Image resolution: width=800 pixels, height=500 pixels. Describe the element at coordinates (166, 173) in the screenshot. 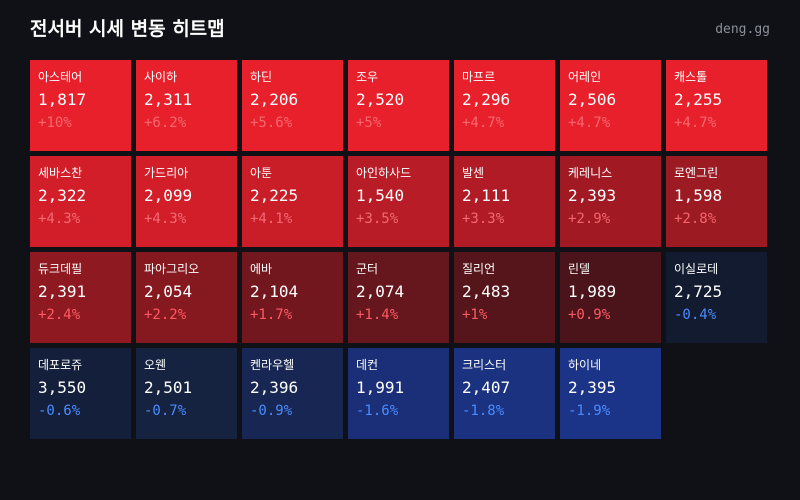

I see `server-name: 가드리아` at that location.